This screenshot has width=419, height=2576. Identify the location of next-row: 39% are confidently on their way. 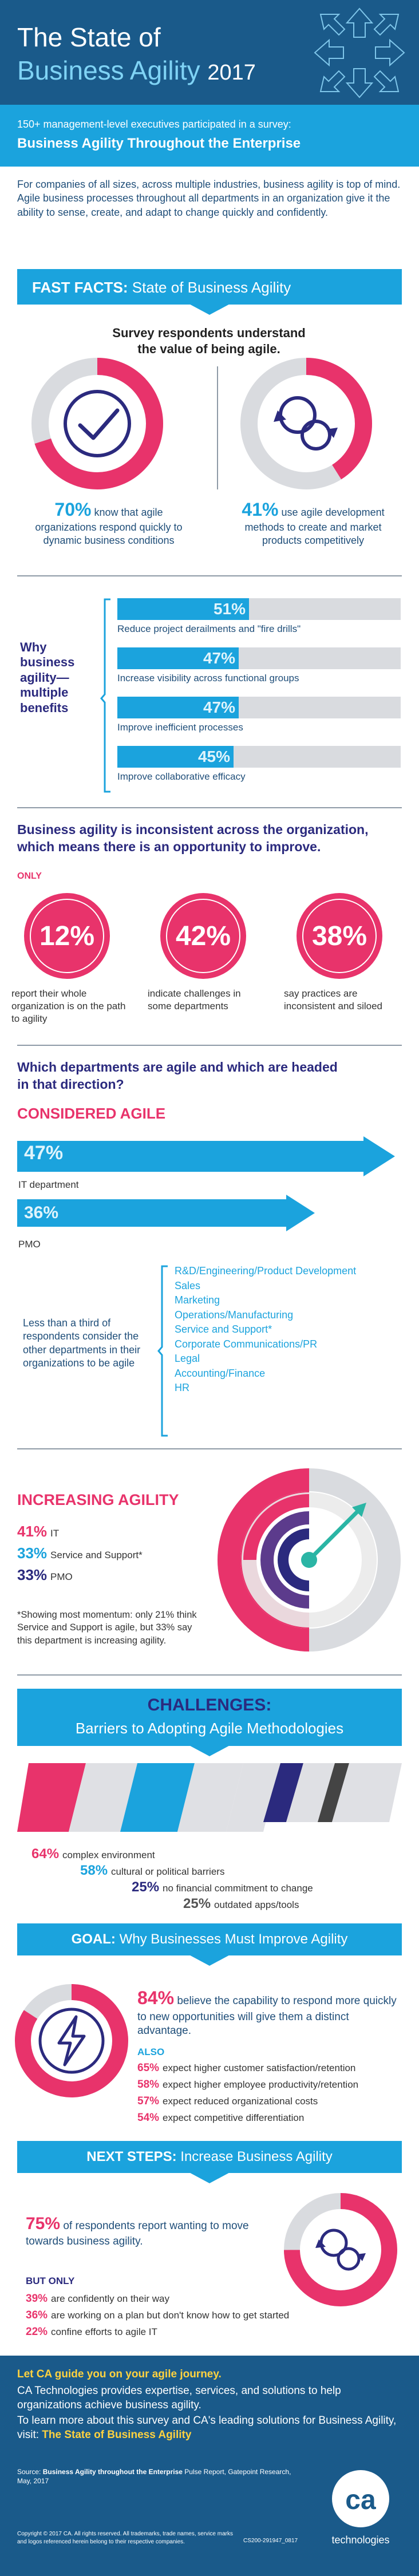
(215, 2301).